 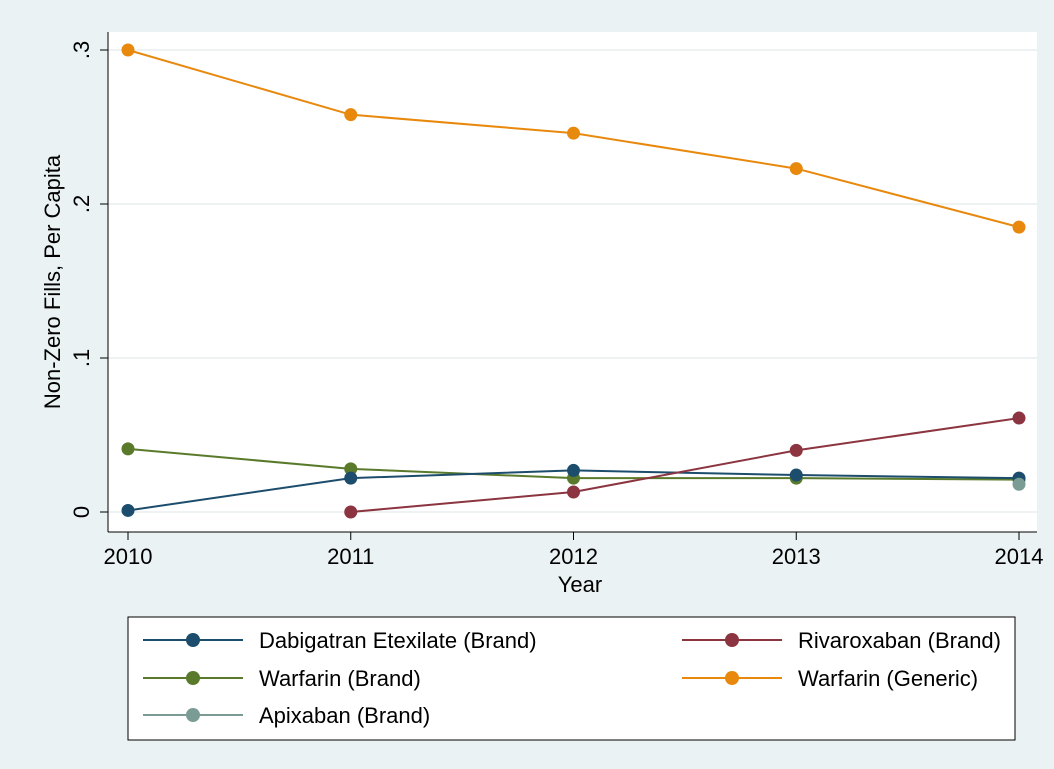 I want to click on legend-label: Apixaban (Brand), so click(x=344, y=715).